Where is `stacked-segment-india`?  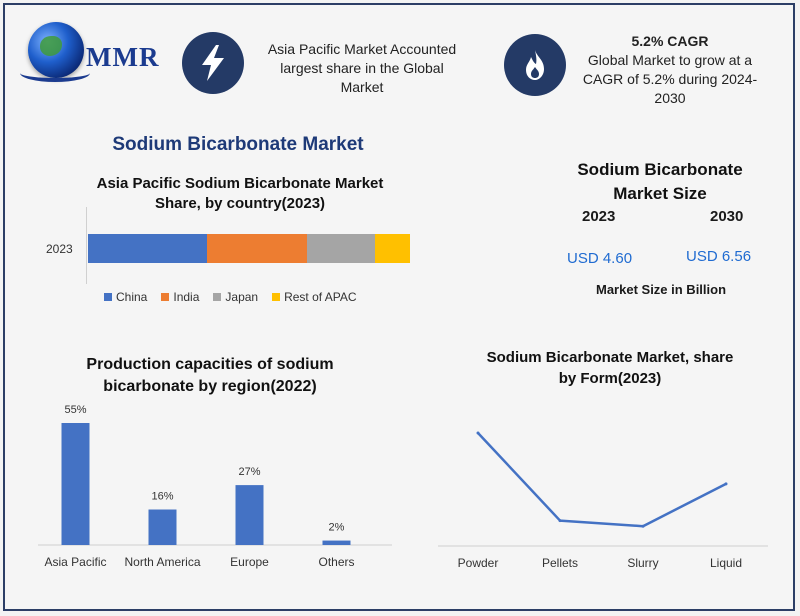
stacked-segment-india is located at coordinates (257, 248).